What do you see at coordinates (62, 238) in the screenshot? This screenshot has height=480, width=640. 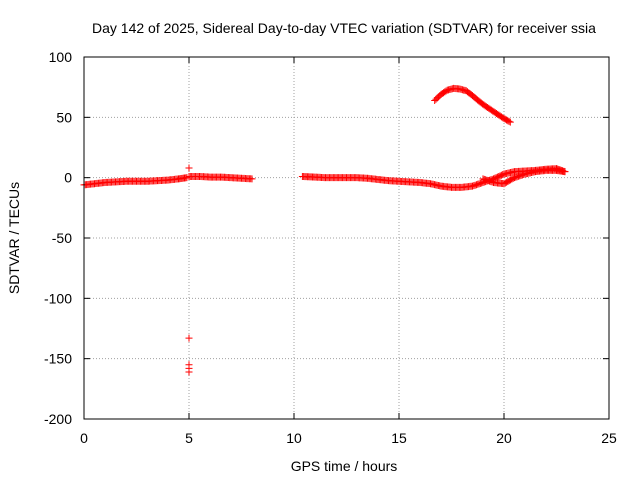 I see `y-tick-label: -50` at bounding box center [62, 238].